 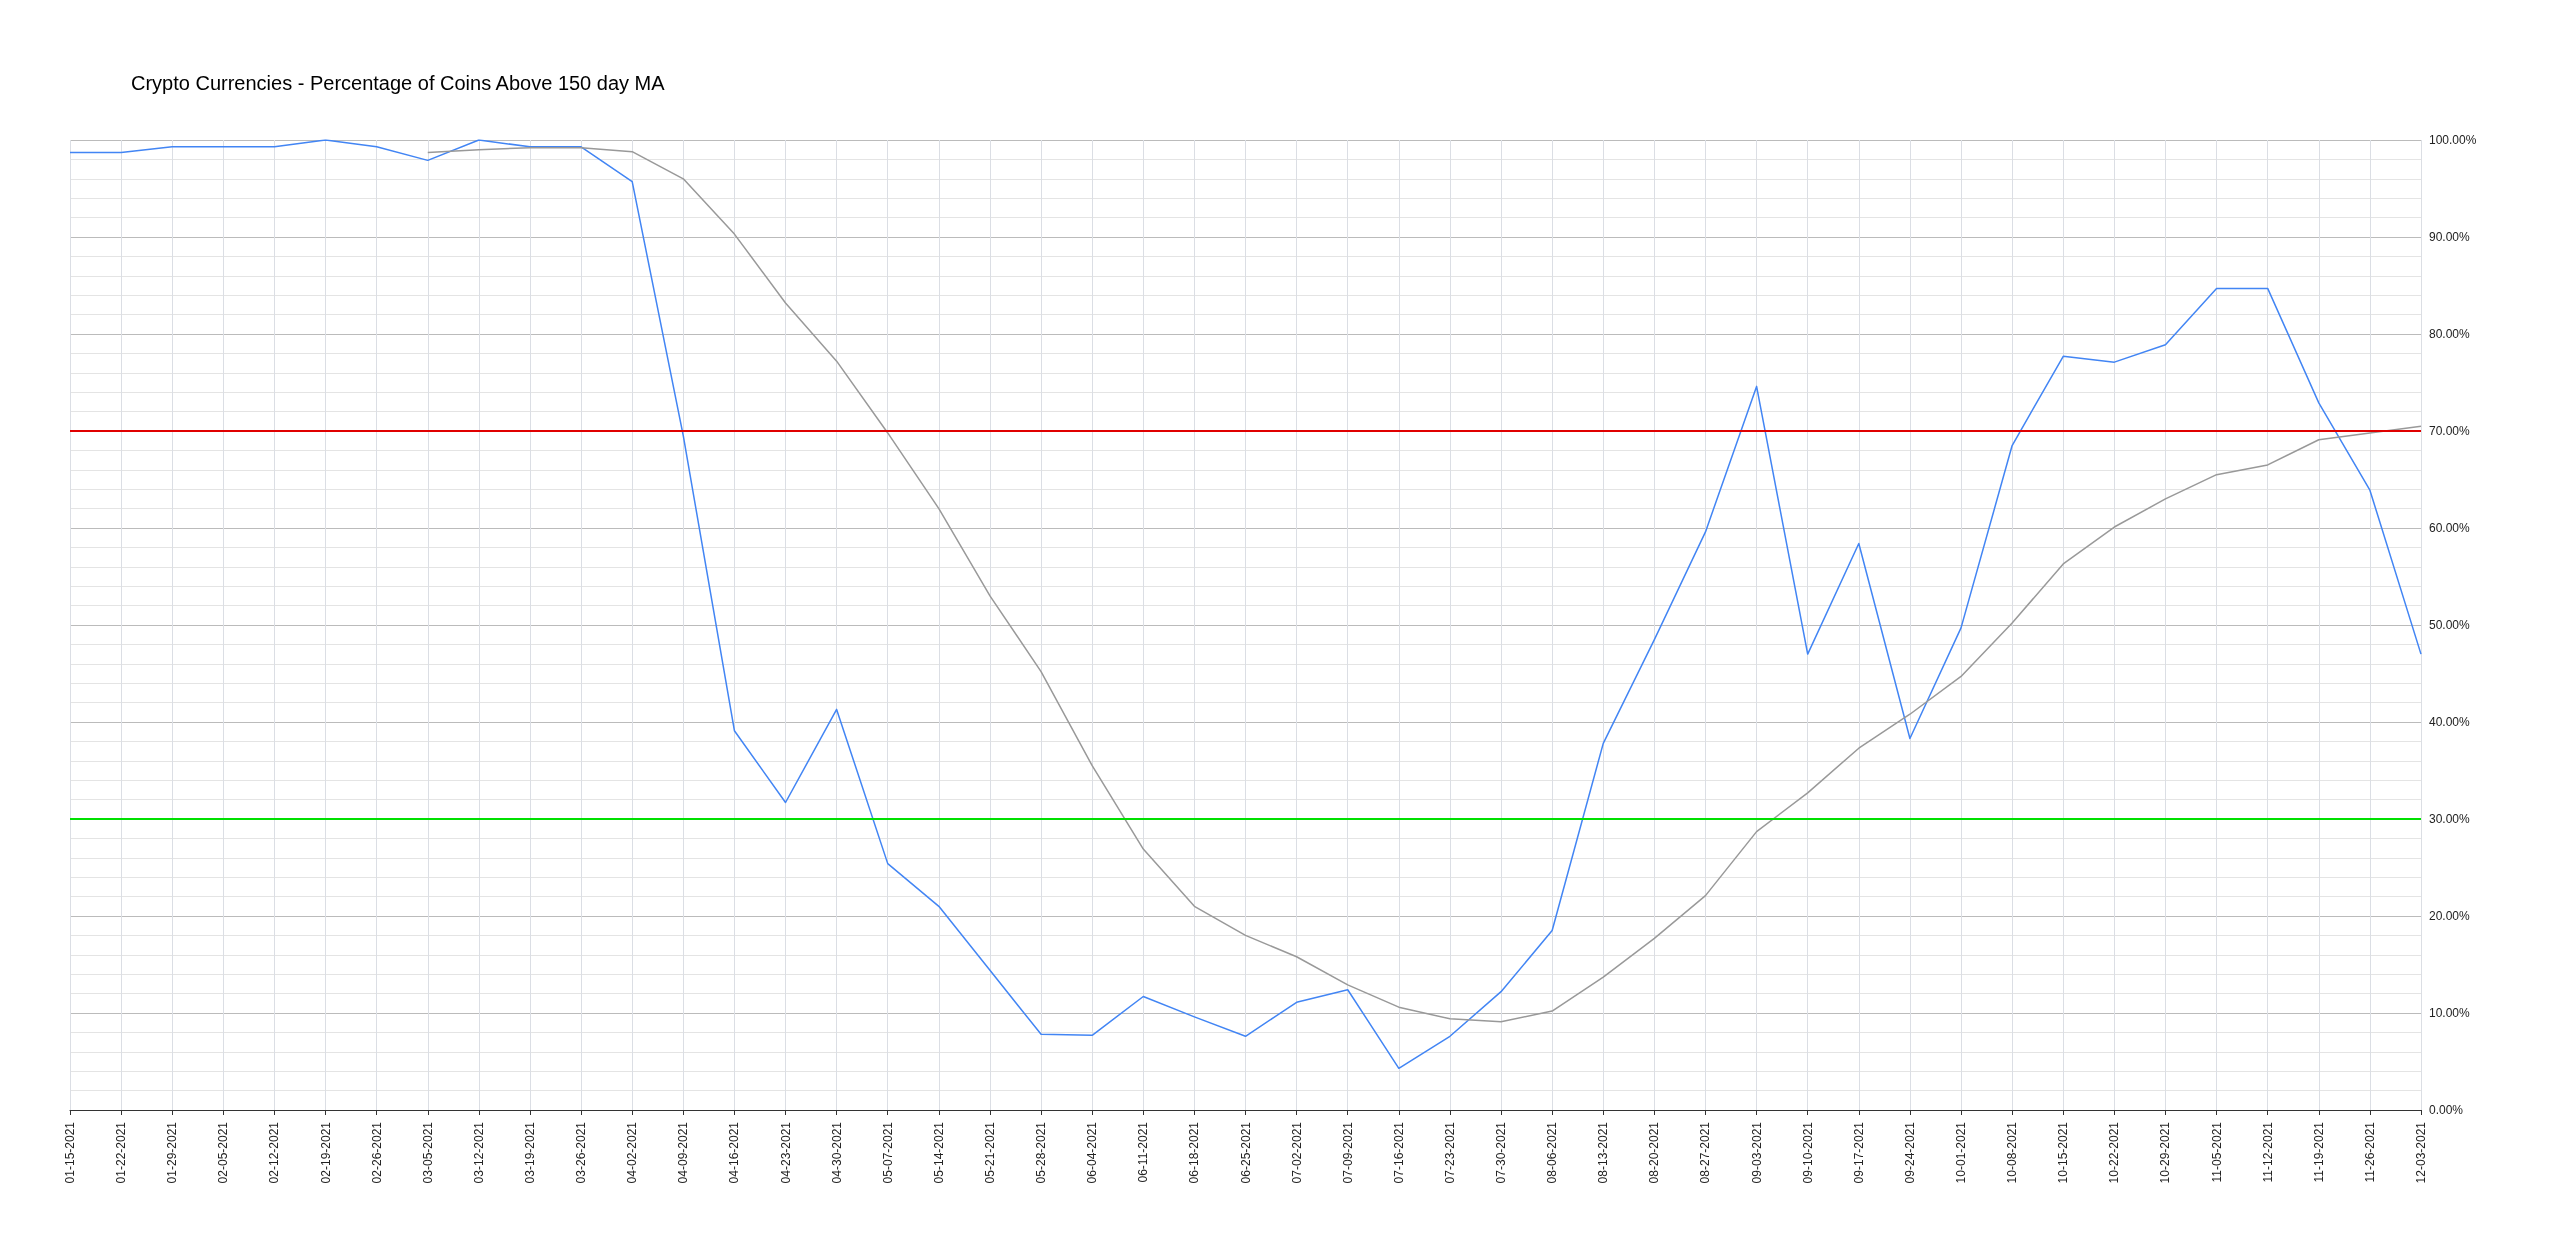 What do you see at coordinates (1041, 1152) in the screenshot?
I see `x-tick-label: 05-28-2021` at bounding box center [1041, 1152].